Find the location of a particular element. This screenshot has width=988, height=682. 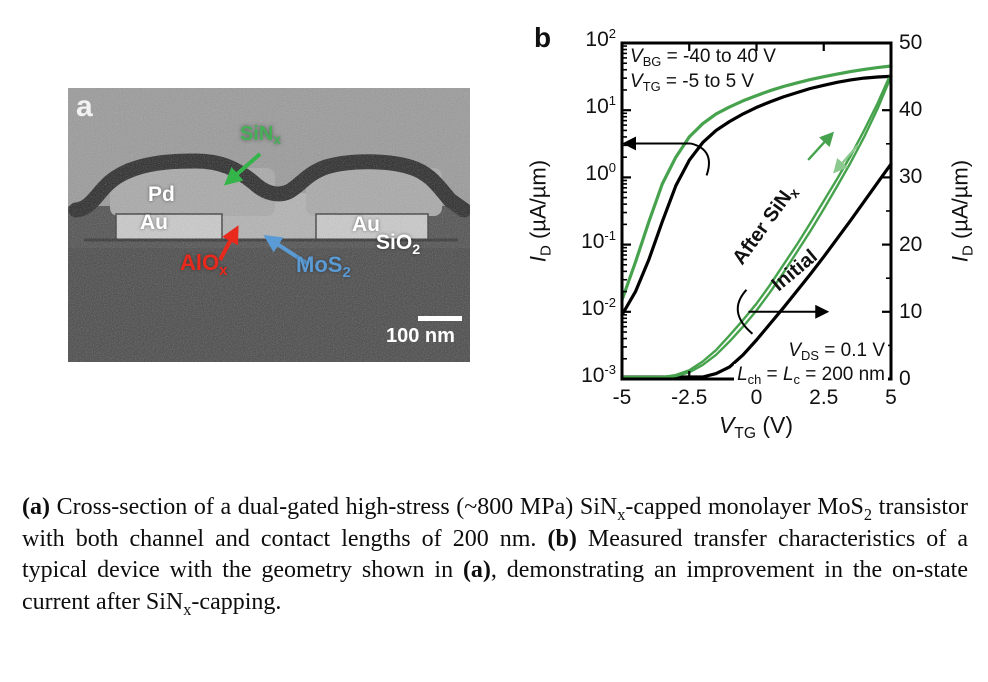

x-tick-label: -2.5 is located at coordinates (689, 397).